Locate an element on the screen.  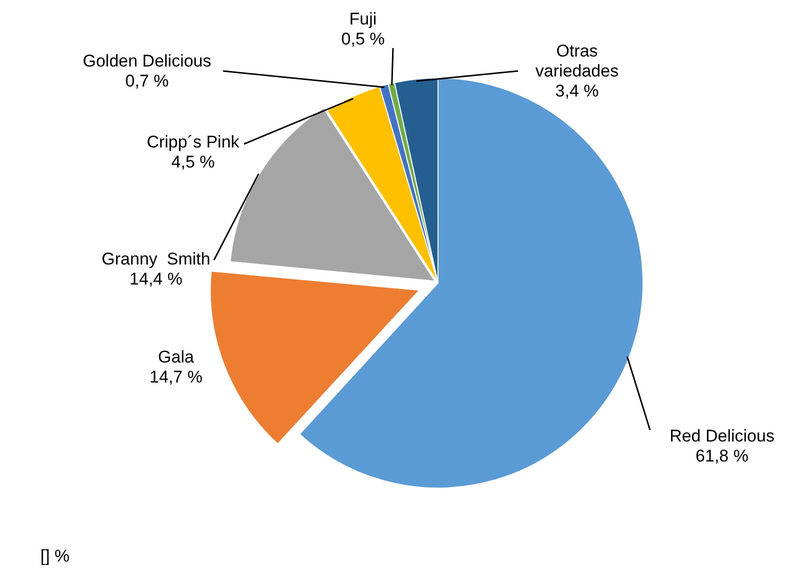
data-label: 0,7 % is located at coordinates (147, 81).